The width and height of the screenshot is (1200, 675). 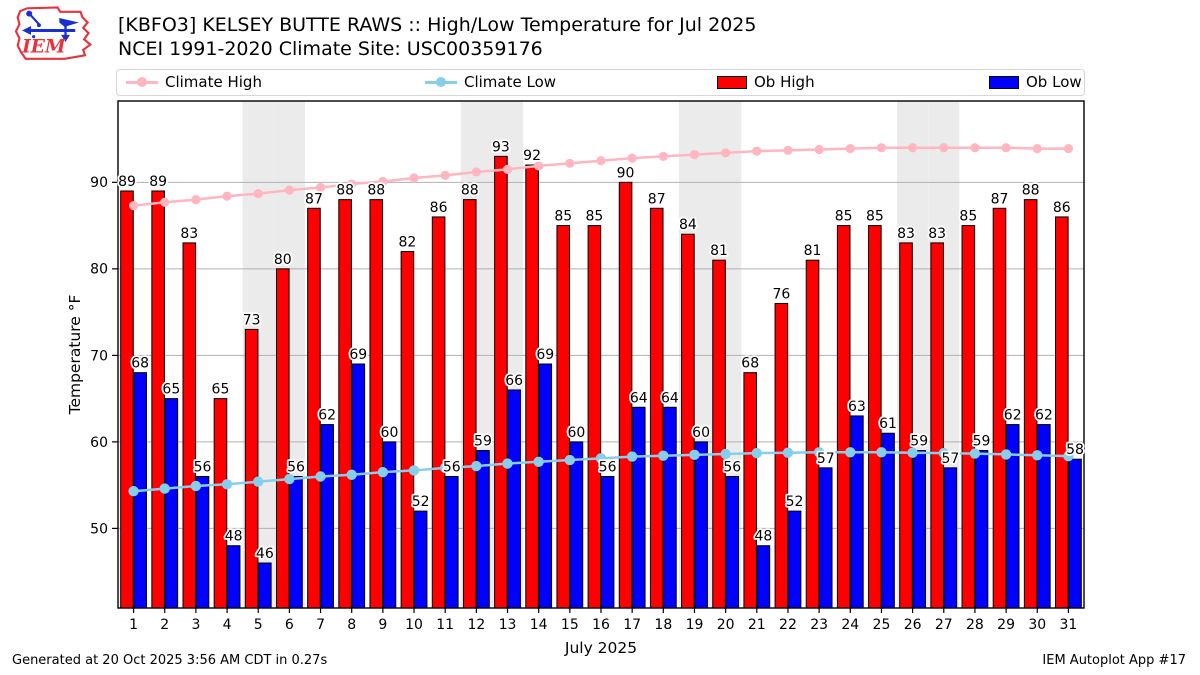 I want to click on svg-text: 92, so click(x=532, y=156).